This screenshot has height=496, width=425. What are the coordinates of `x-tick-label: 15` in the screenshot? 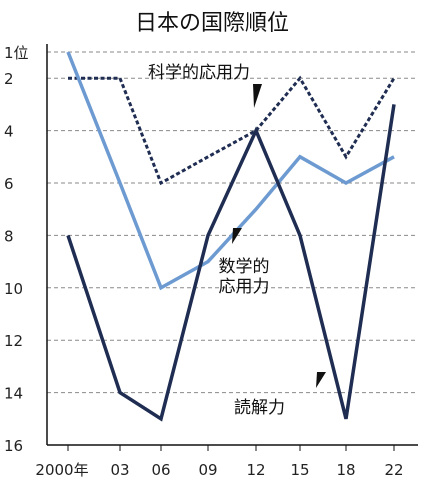 It's located at (299, 470).